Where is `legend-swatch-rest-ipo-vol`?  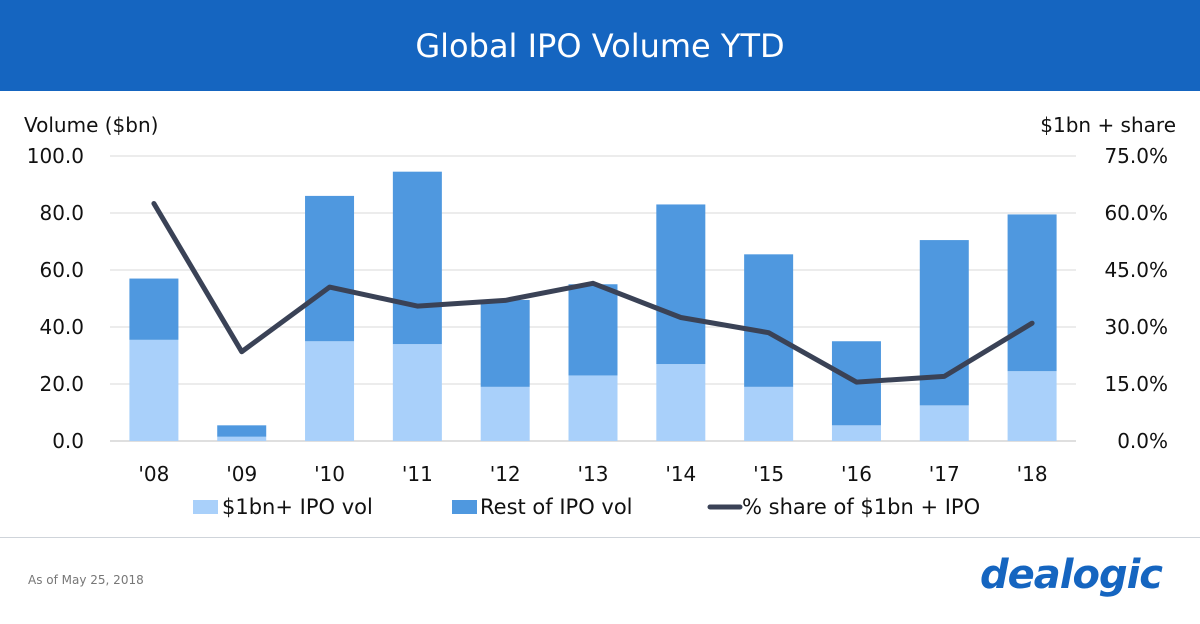
legend-swatch-rest-ipo-vol is located at coordinates (464, 507).